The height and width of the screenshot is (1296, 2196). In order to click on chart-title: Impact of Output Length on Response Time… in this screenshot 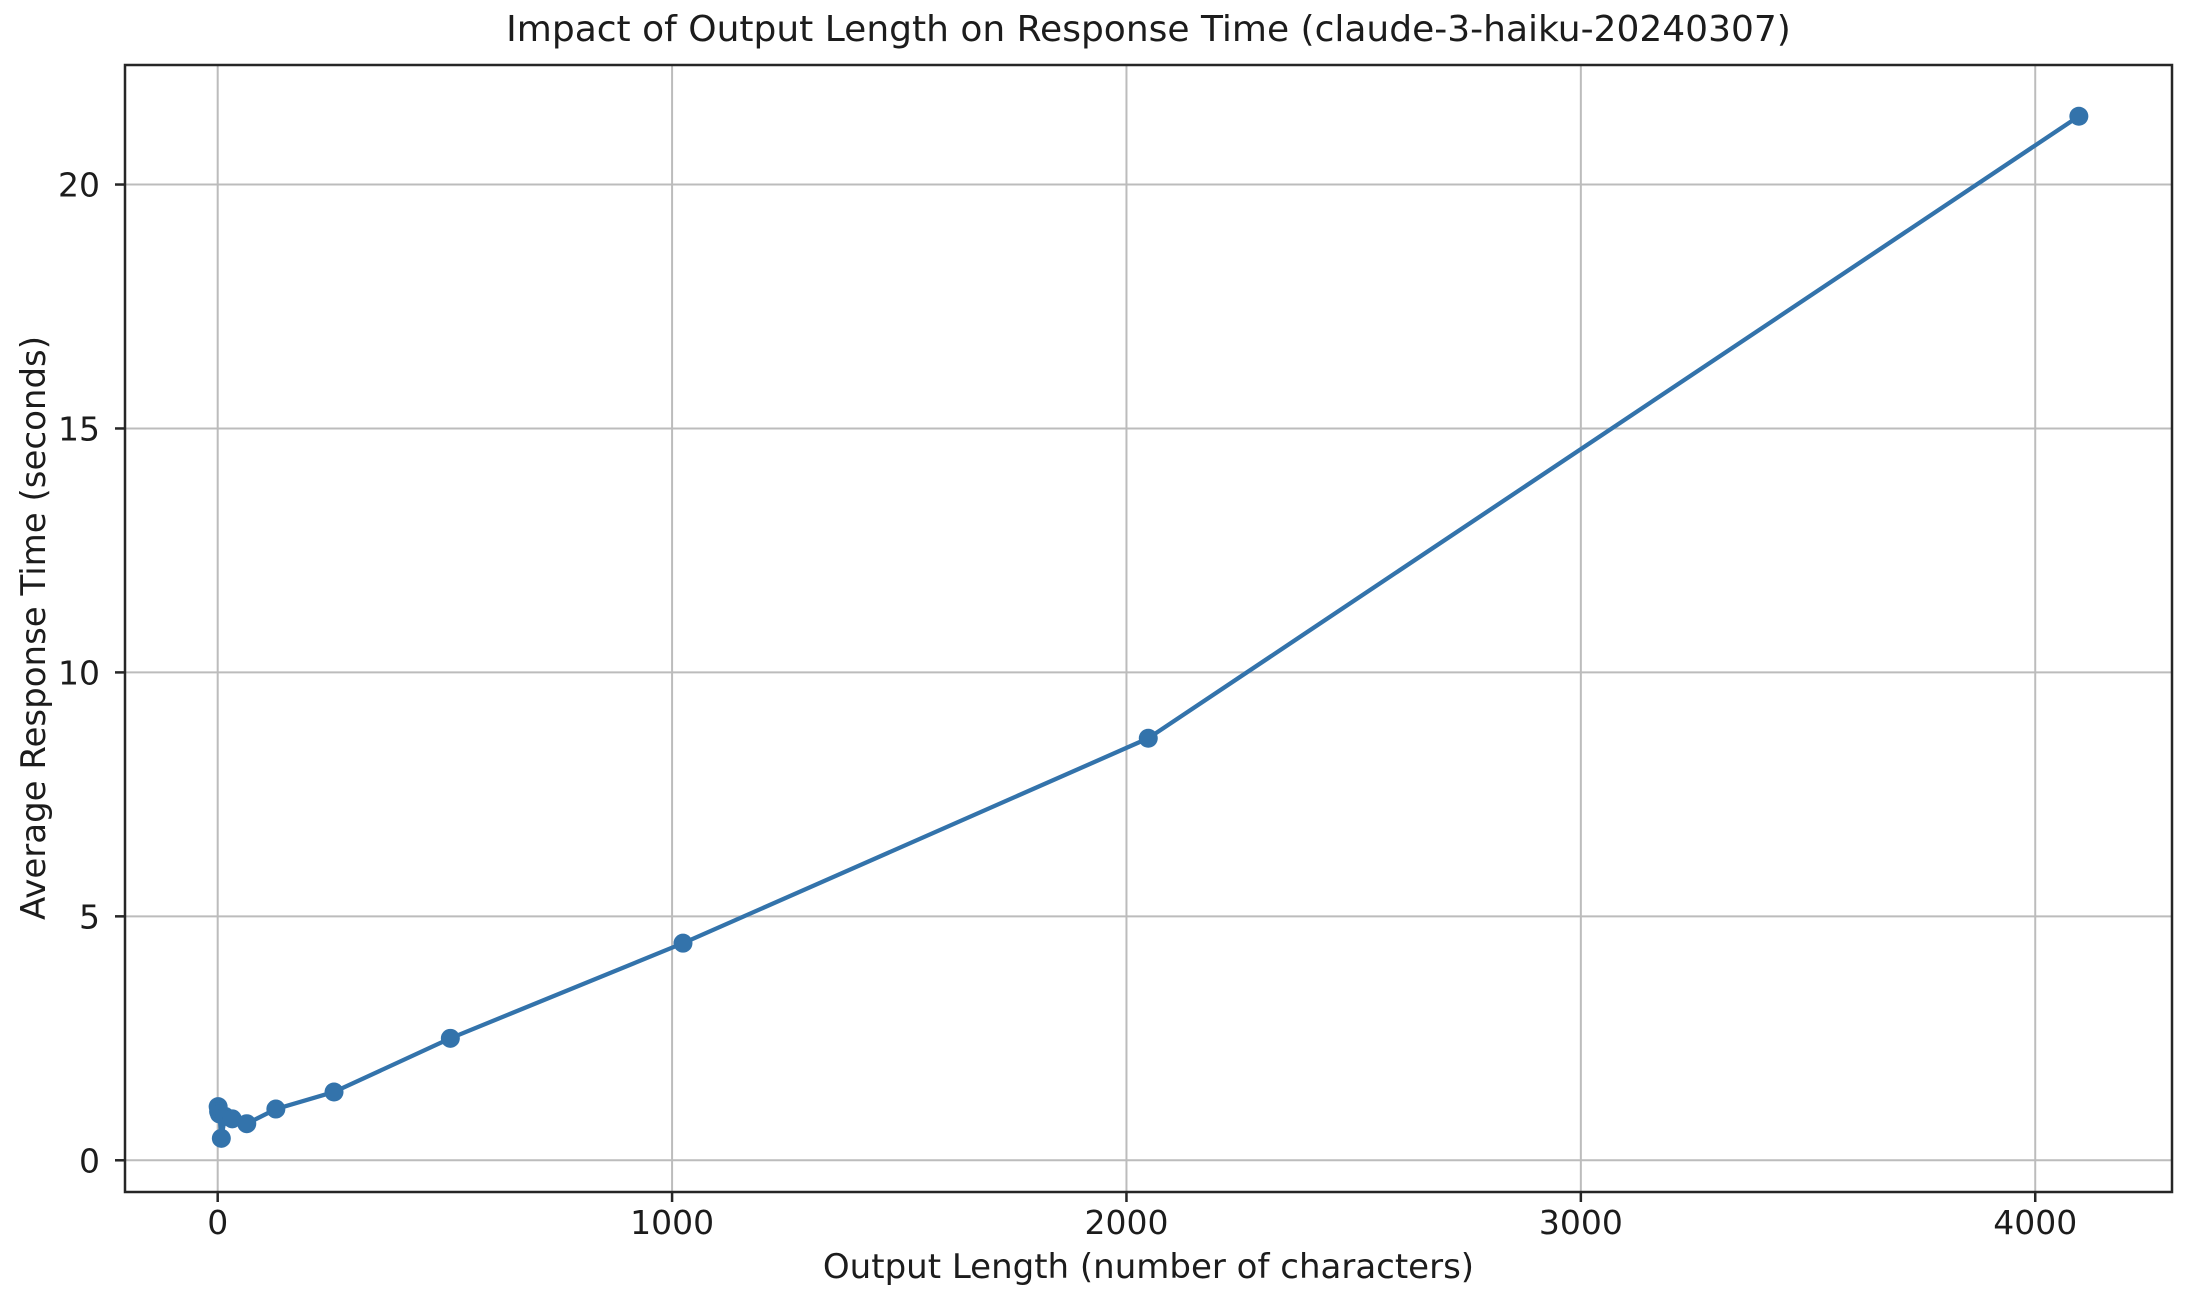, I will do `click(1148, 29)`.